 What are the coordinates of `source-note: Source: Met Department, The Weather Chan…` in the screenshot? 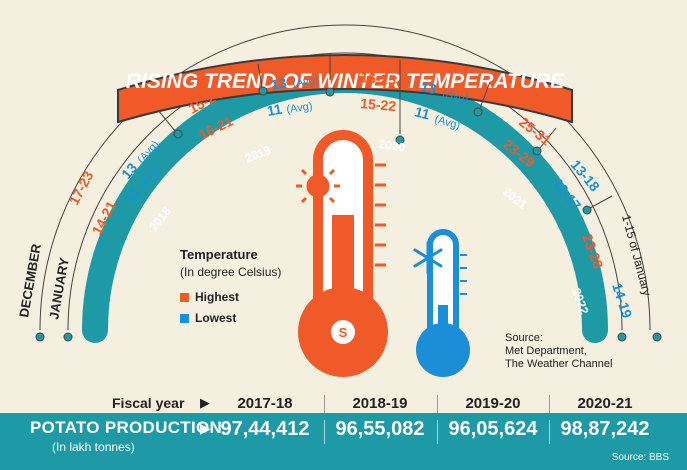 It's located at (558, 351).